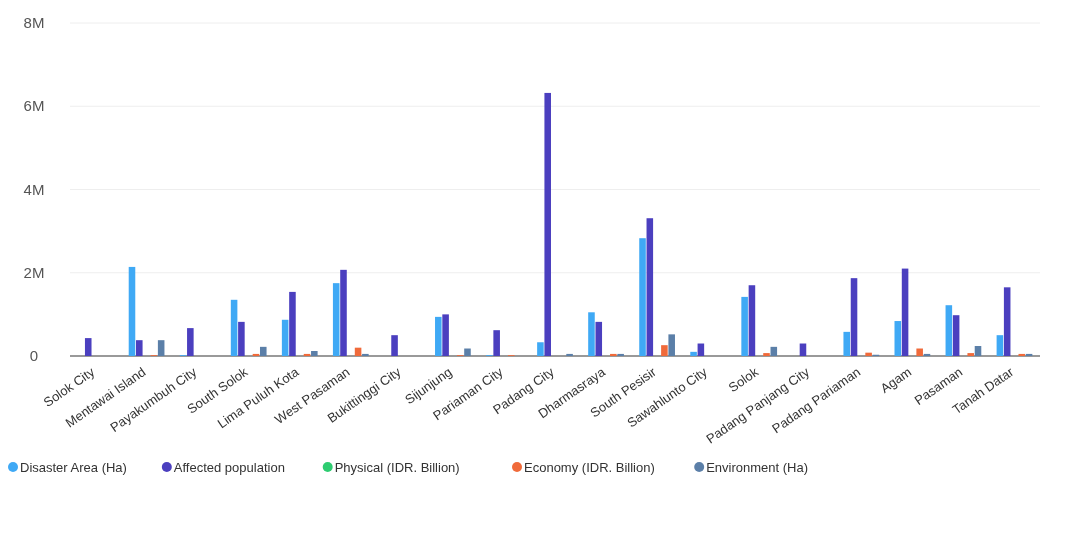 The image size is (1073, 549). I want to click on legend-label: Affected population, so click(229, 467).